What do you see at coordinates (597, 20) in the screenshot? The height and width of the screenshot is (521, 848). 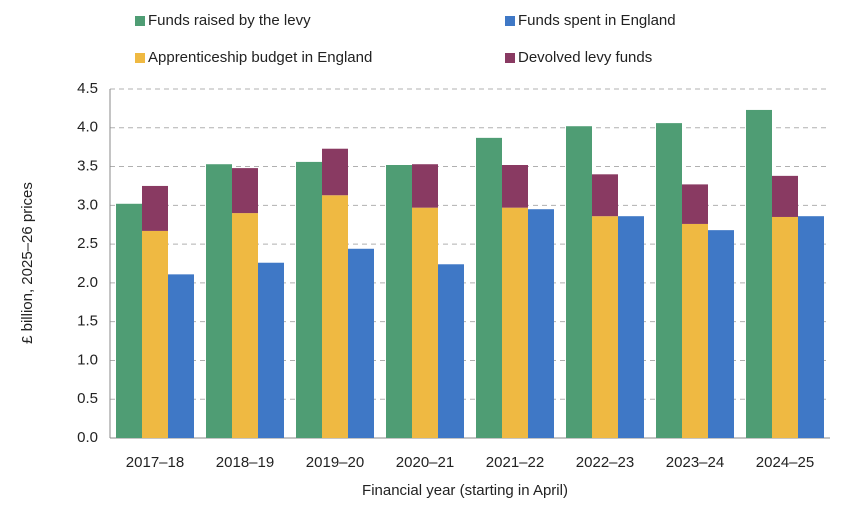 I see `legend-label: Funds spent in England` at bounding box center [597, 20].